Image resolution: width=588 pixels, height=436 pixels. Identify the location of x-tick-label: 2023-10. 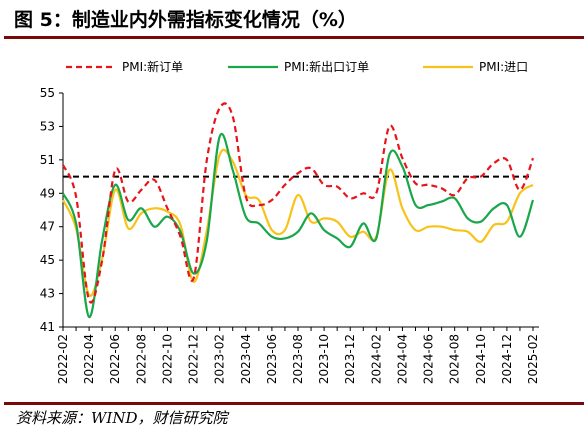
(324, 359).